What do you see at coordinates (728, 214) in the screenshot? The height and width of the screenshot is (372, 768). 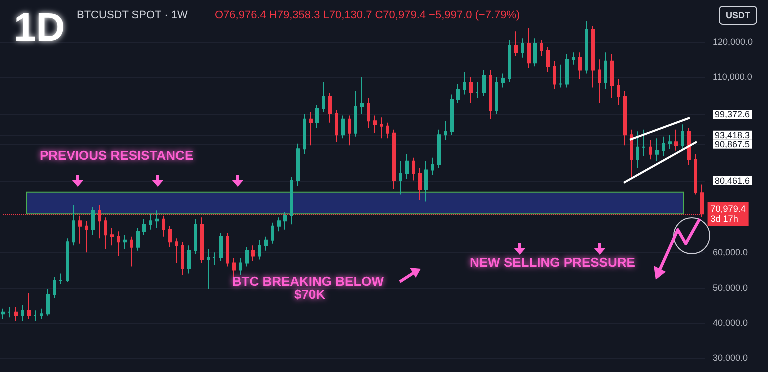 I see `ref-line-label: 70,979.4 3d 17h` at bounding box center [728, 214].